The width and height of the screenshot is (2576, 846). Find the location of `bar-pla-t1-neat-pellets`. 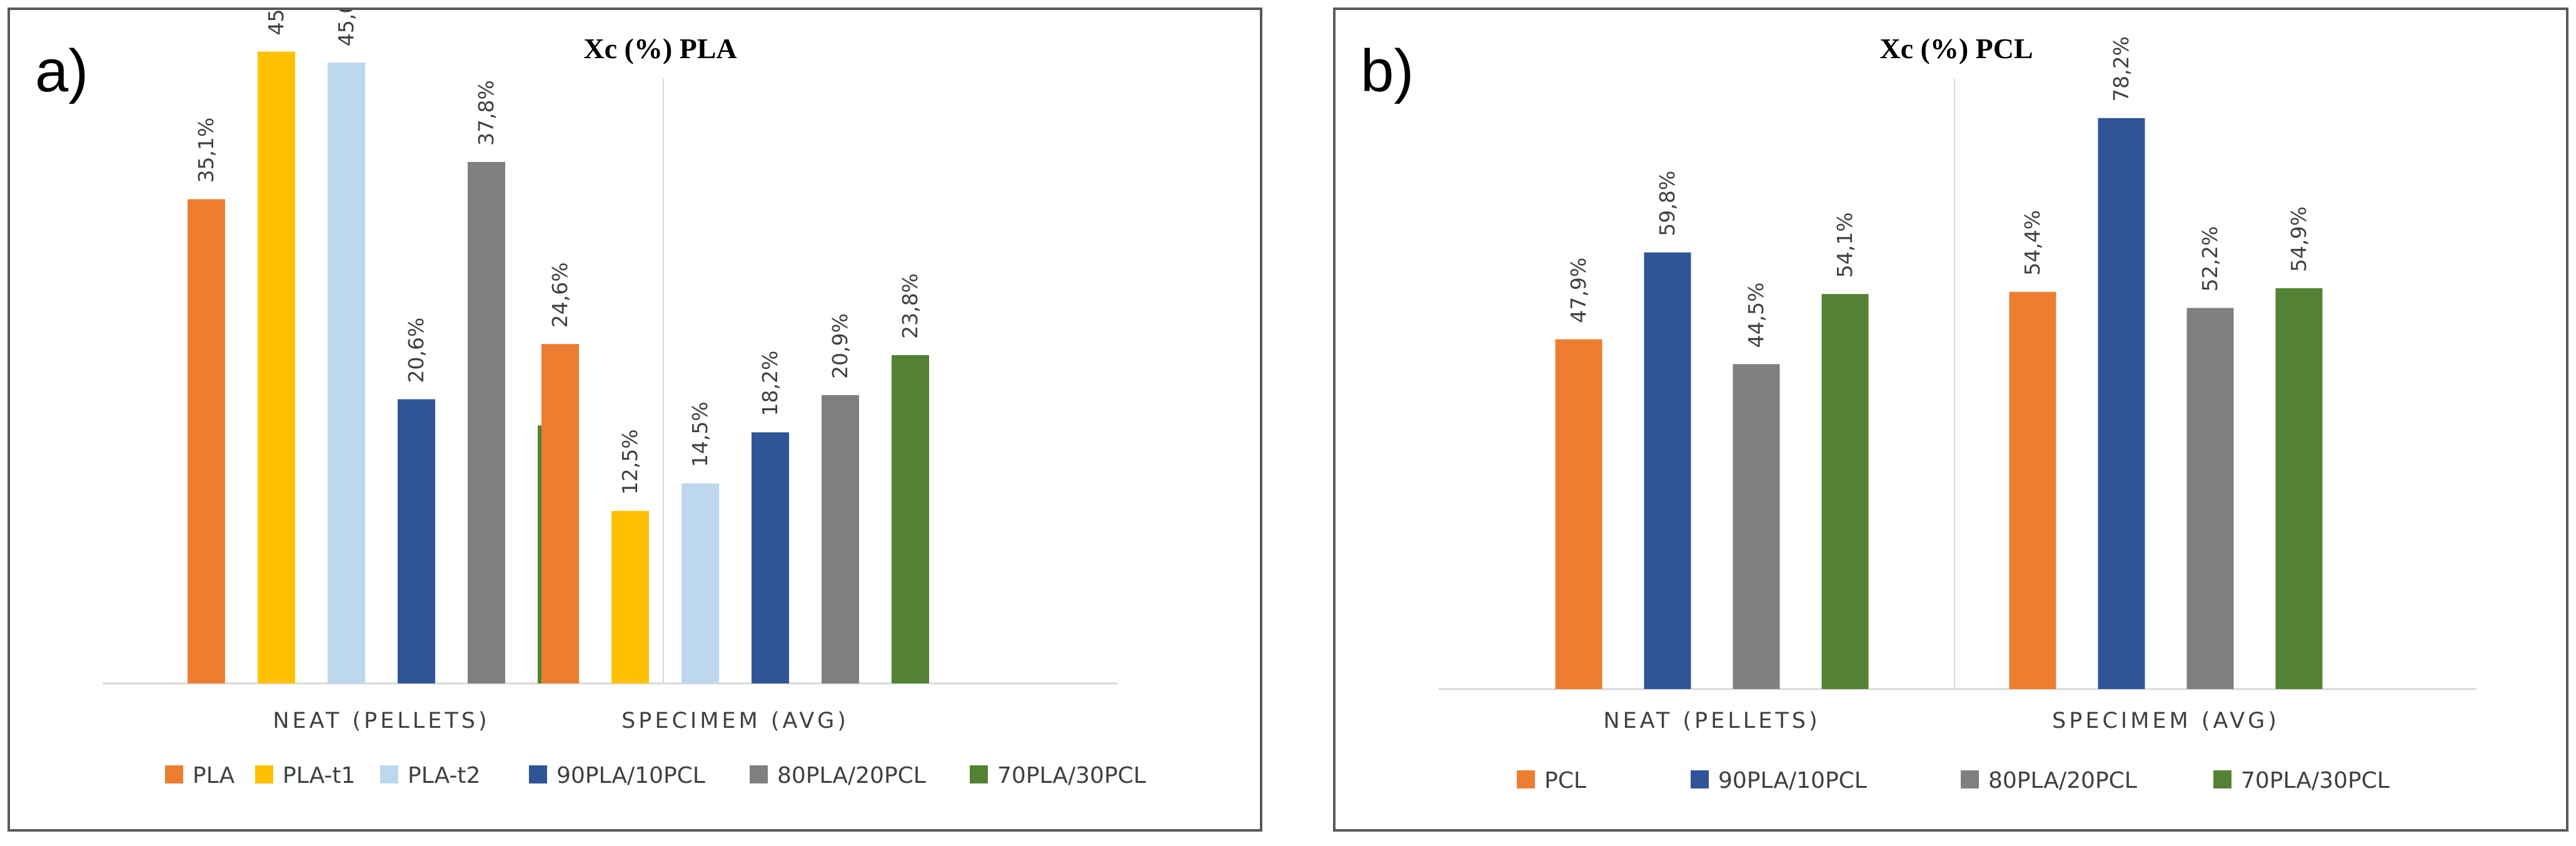

bar-pla-t1-neat-pellets is located at coordinates (276, 367).